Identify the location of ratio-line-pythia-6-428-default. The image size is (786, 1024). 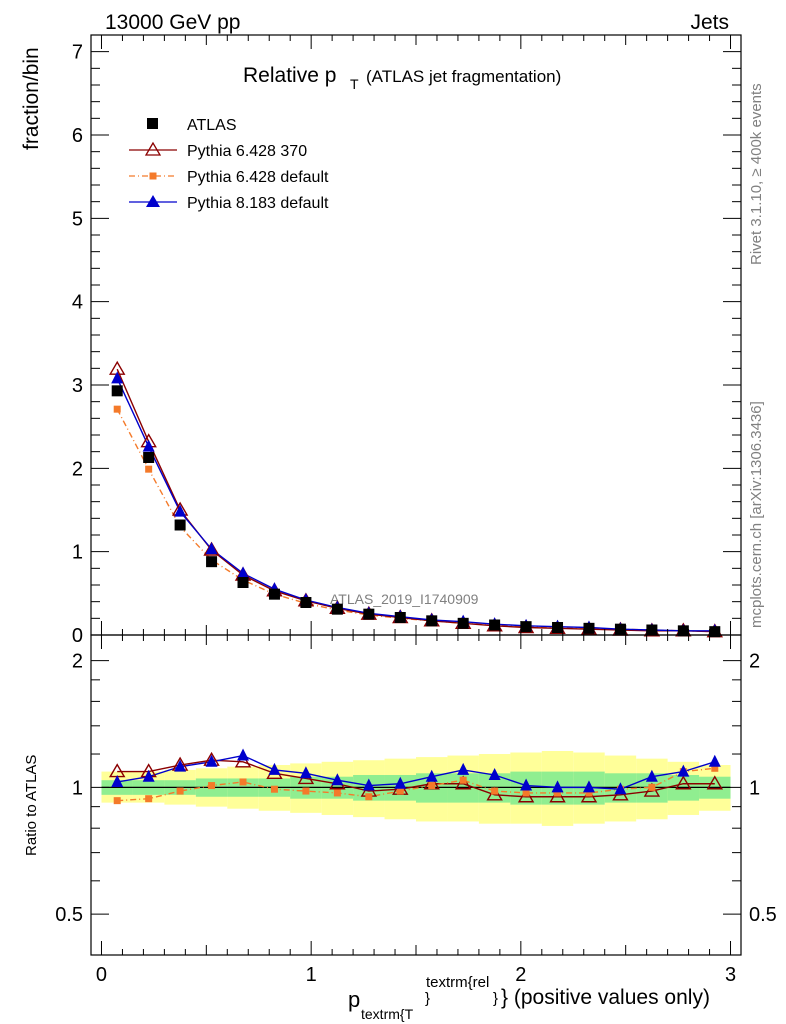
(416, 784).